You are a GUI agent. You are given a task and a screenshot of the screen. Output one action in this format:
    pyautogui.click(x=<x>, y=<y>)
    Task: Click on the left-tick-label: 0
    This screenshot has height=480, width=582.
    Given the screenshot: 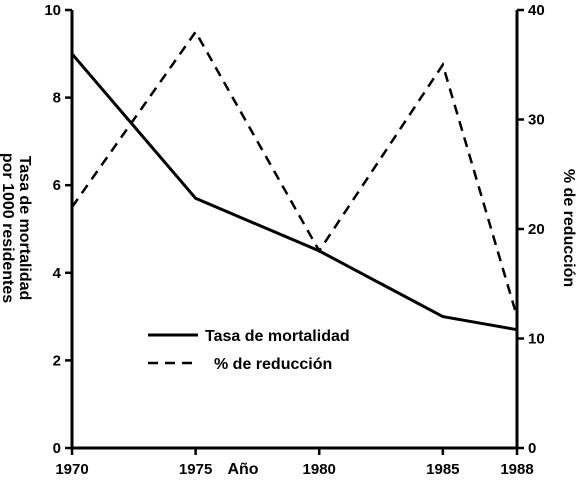 What is the action you would take?
    pyautogui.click(x=57, y=448)
    